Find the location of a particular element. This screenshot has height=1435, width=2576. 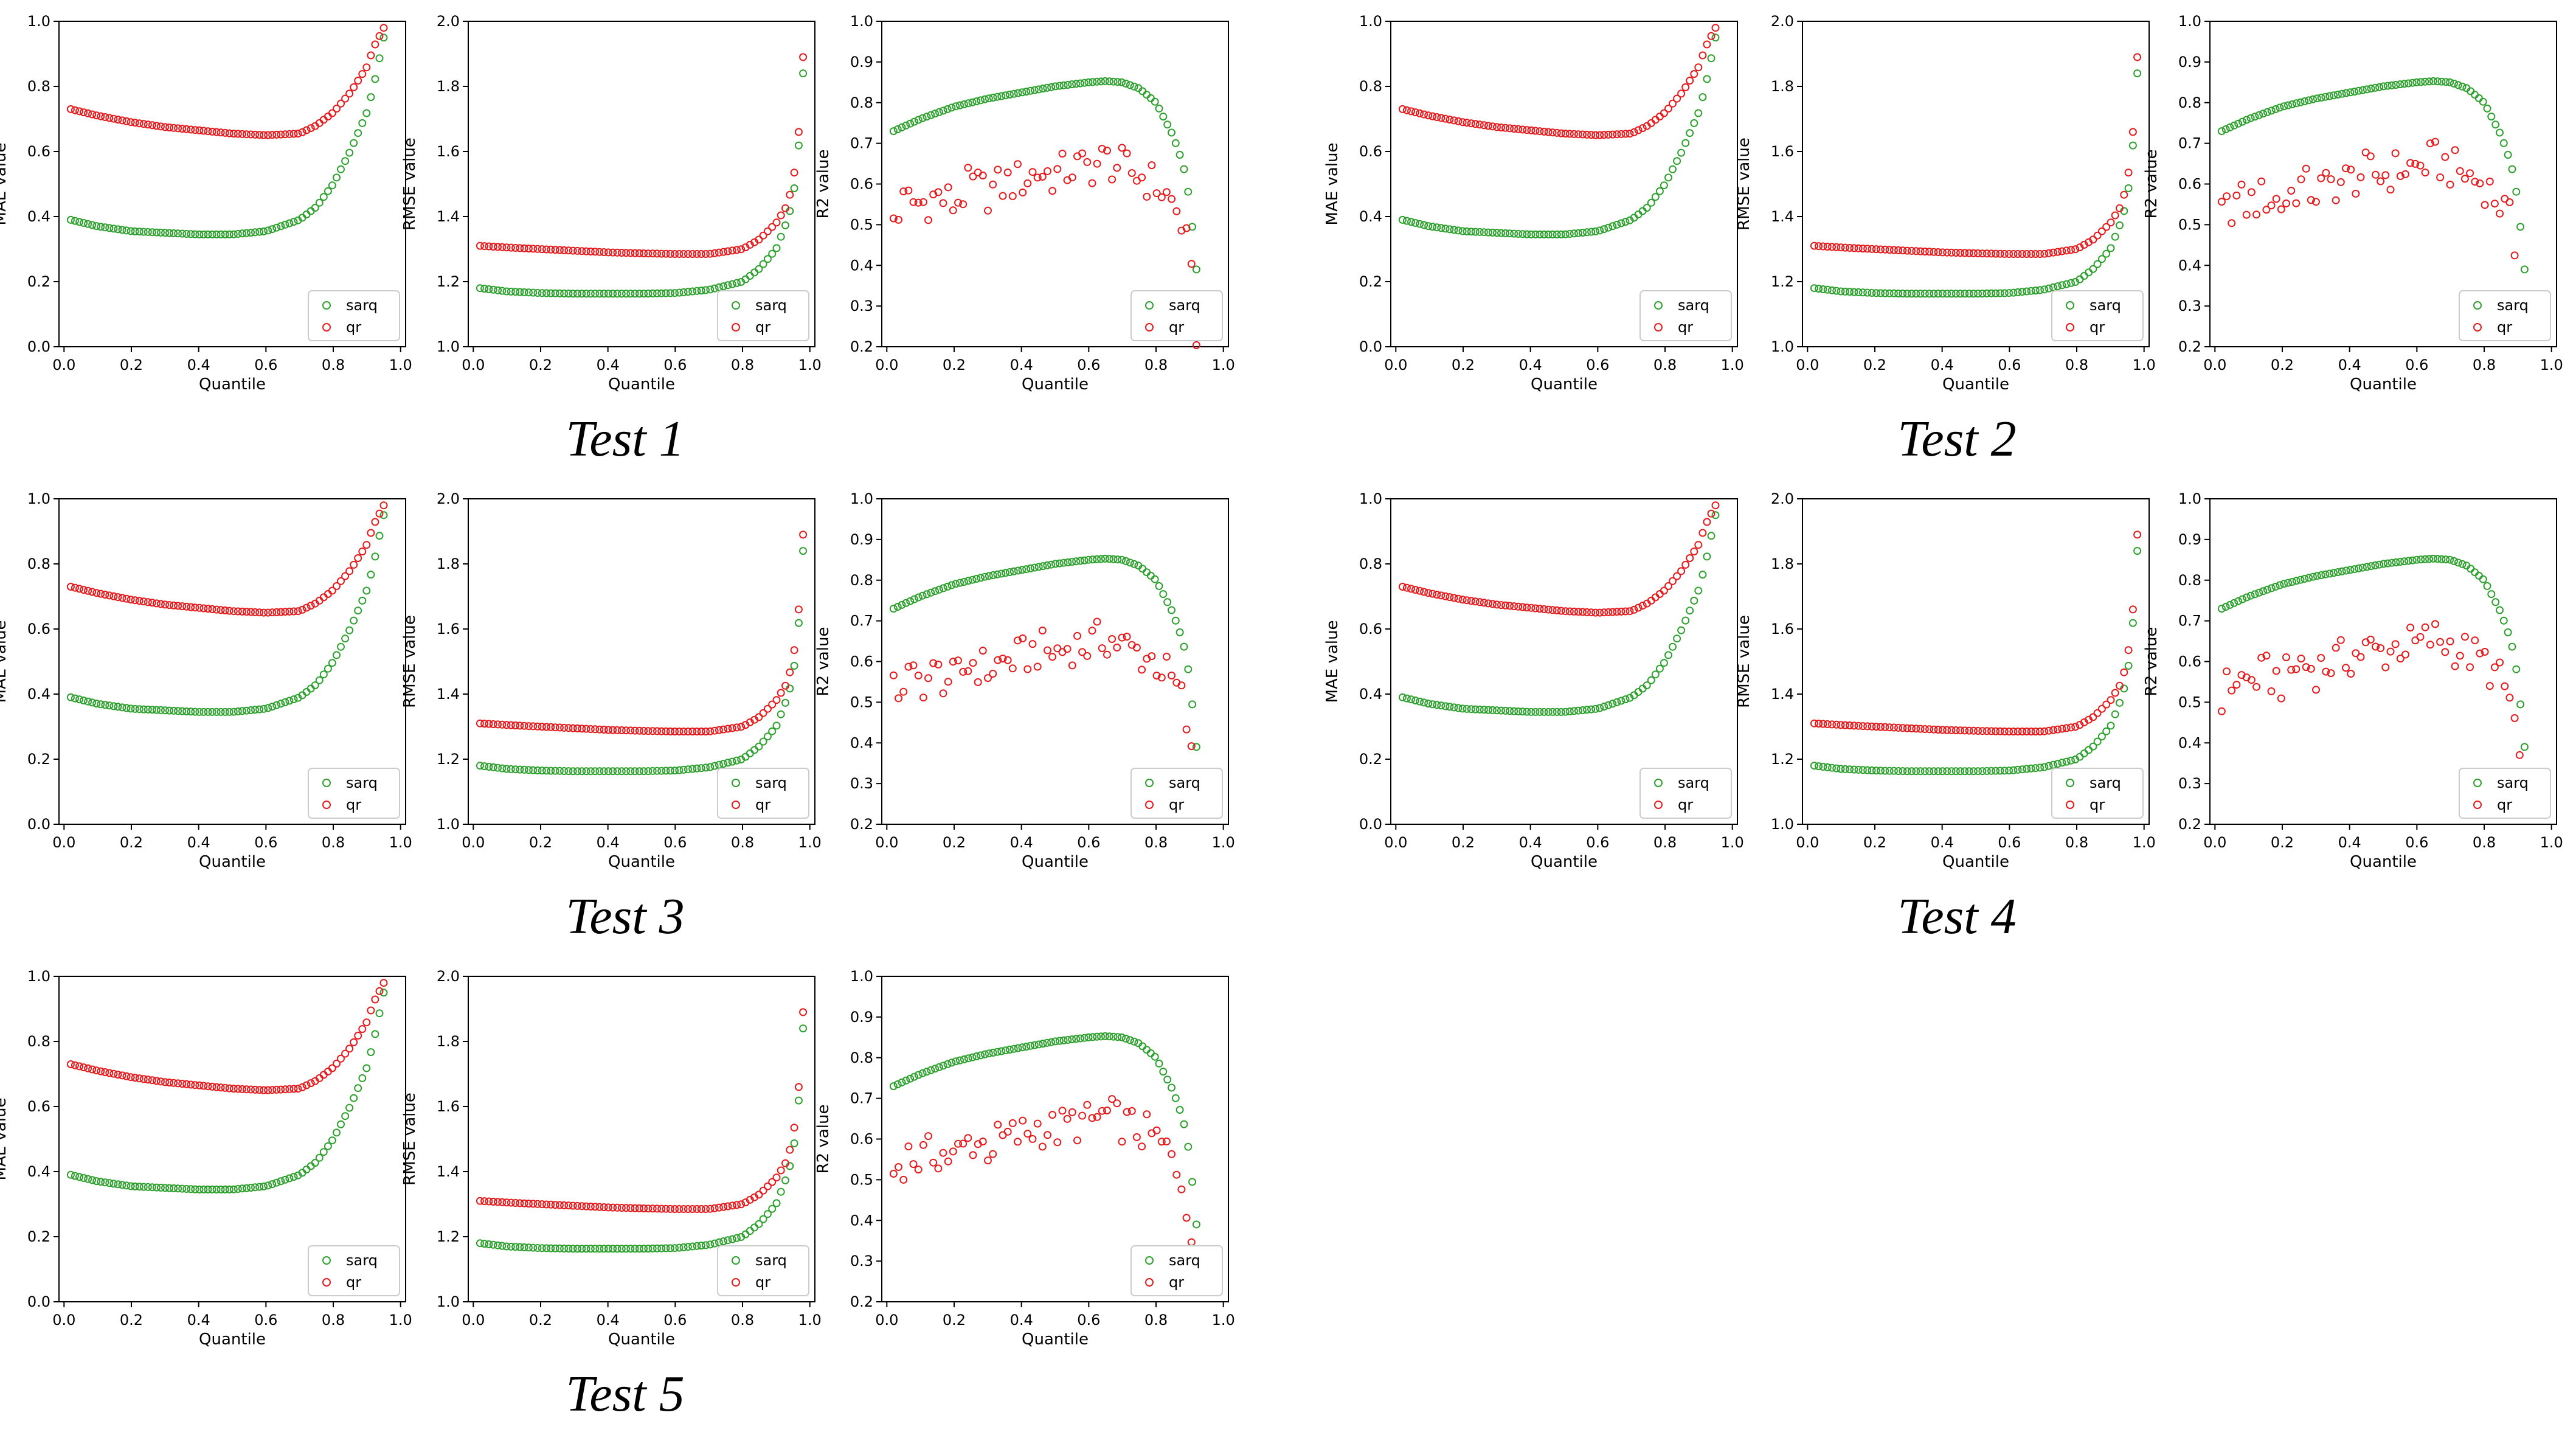

test-2-r2-legend-marker-qr is located at coordinates (2477, 327).